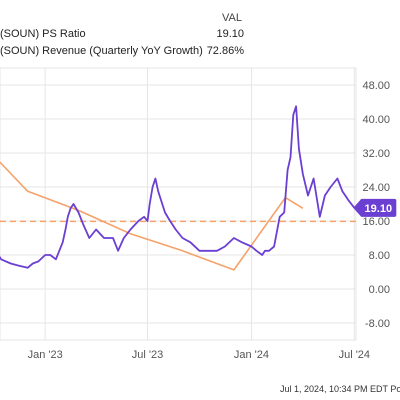 Image resolution: width=400 pixels, height=400 pixels. Describe the element at coordinates (200, 391) in the screenshot. I see `footer: Jul 1, 2024, 10:34 PM EDT Powe` at that location.